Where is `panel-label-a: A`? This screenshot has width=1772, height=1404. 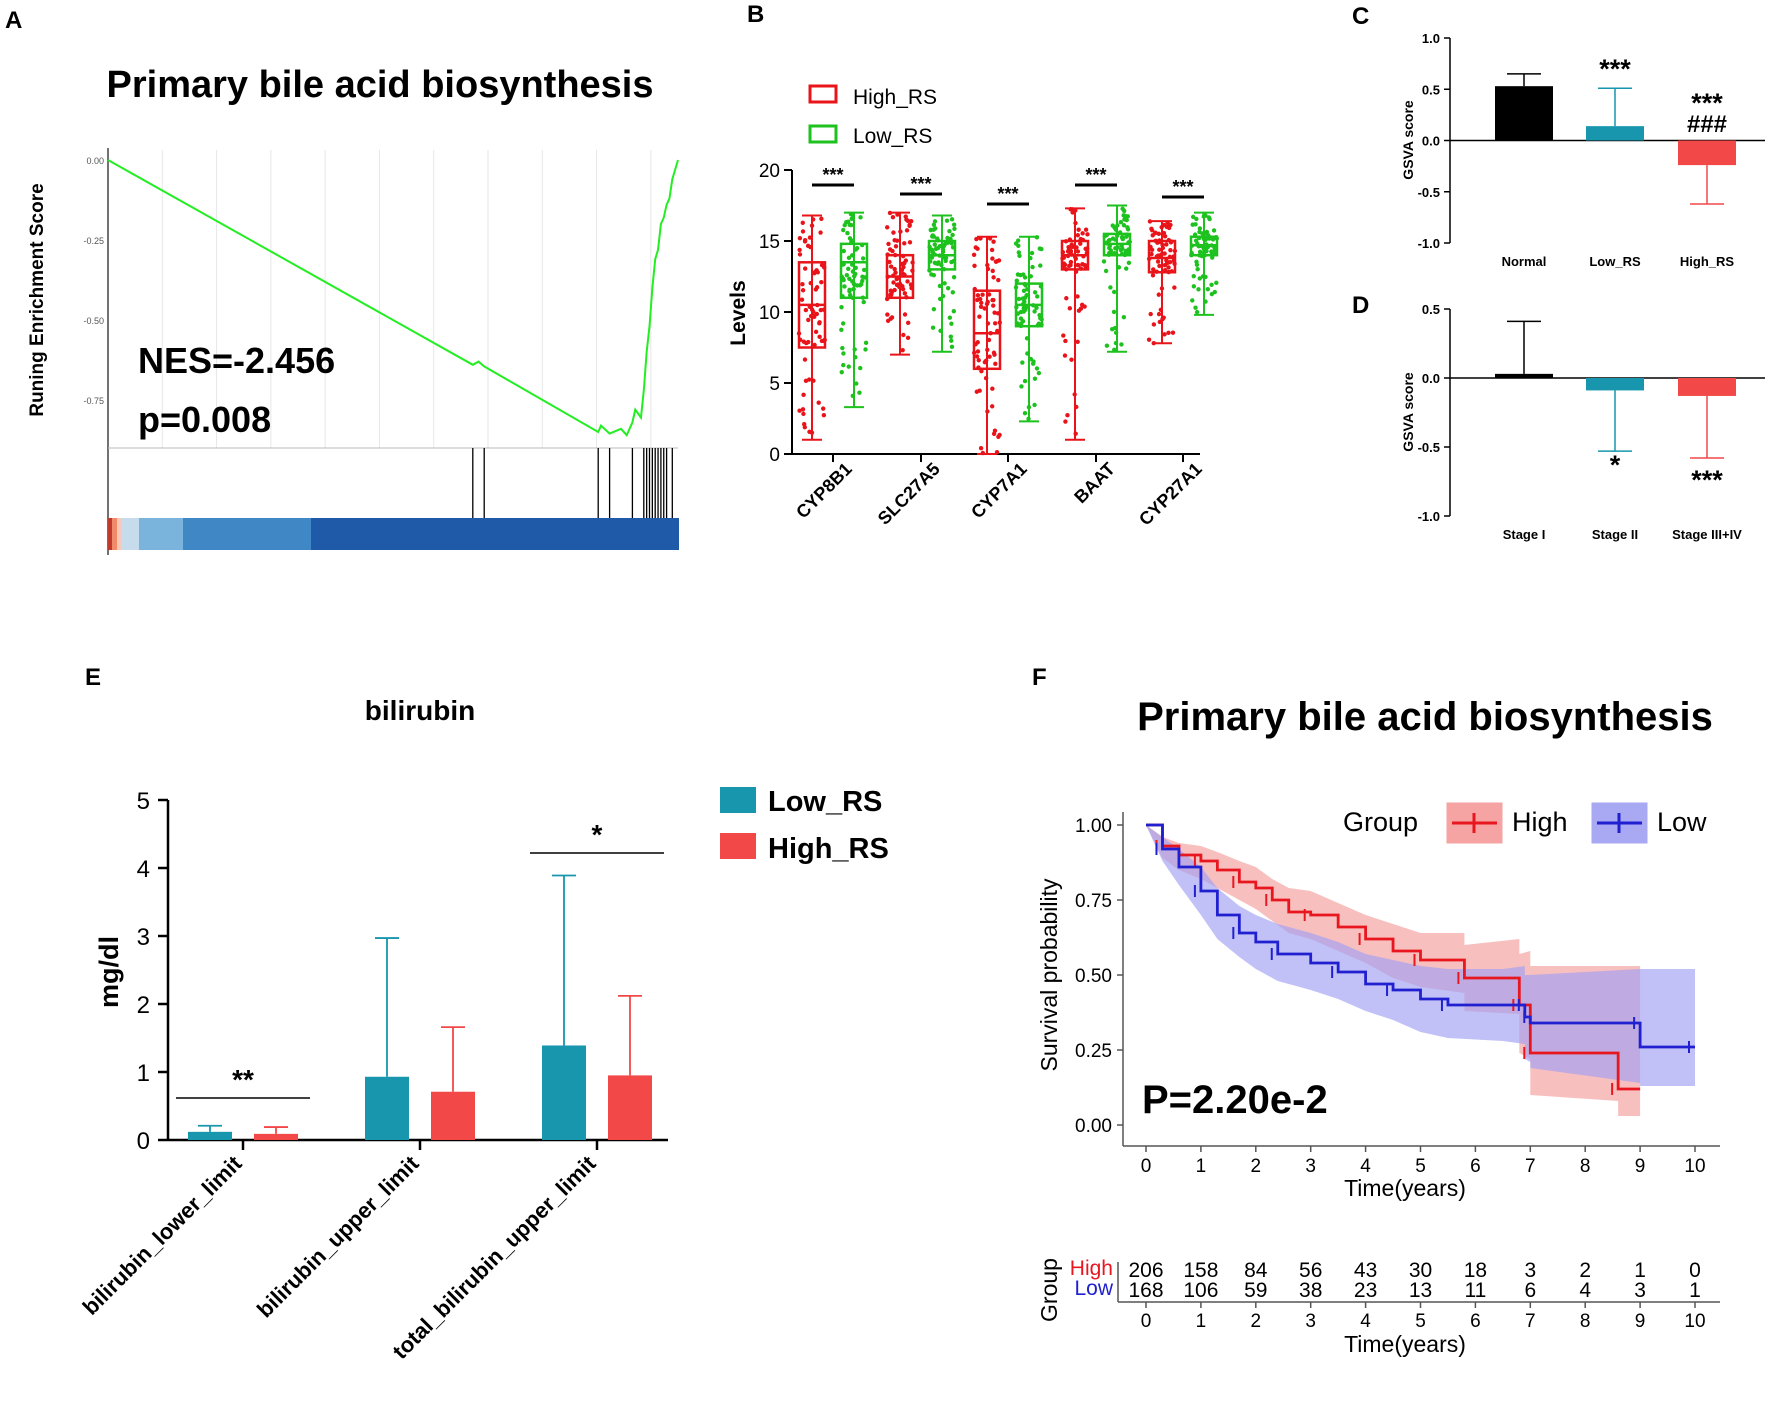 panel-label-a: A is located at coordinates (13, 20).